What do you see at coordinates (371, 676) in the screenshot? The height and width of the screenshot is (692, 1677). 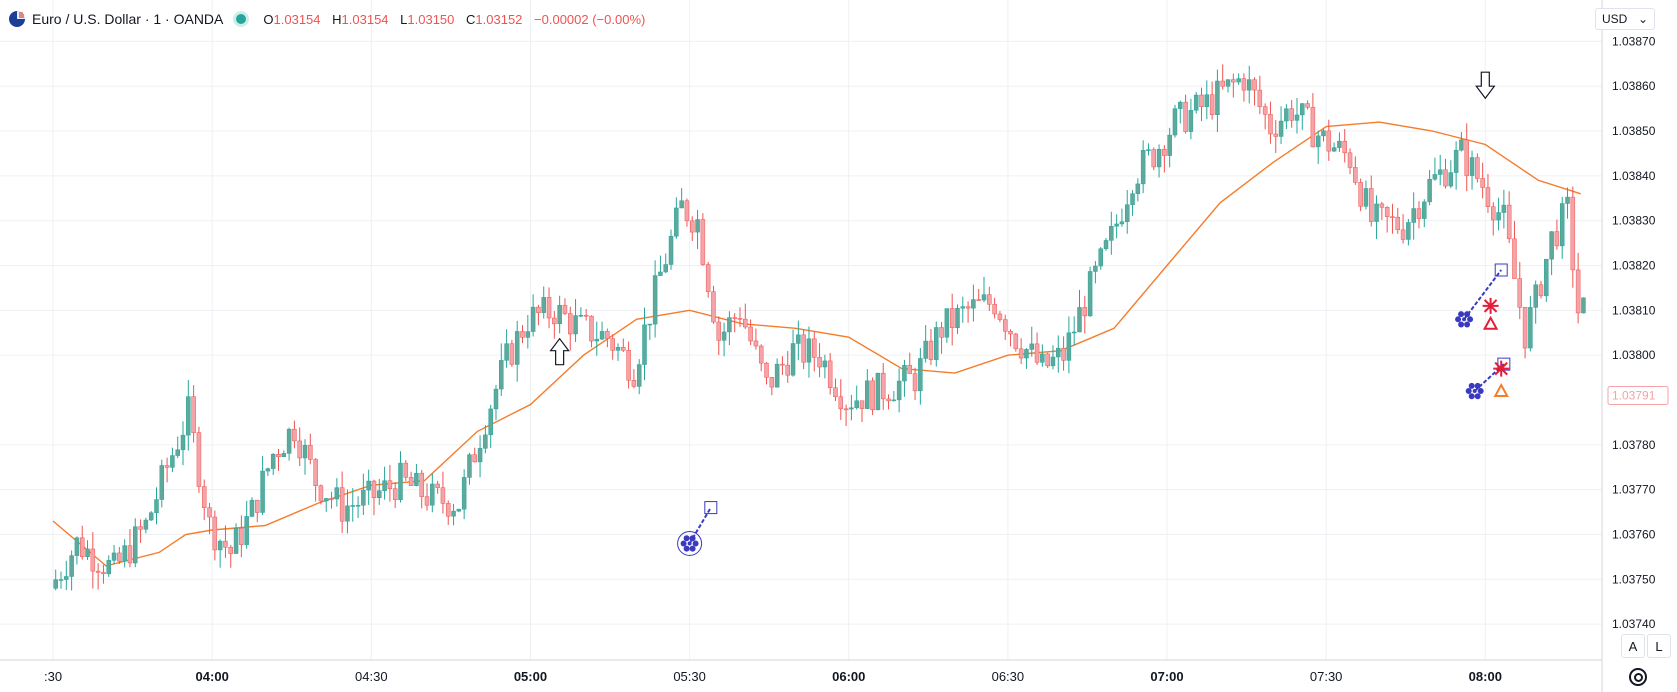 I see `time-tick-label: 04:30` at bounding box center [371, 676].